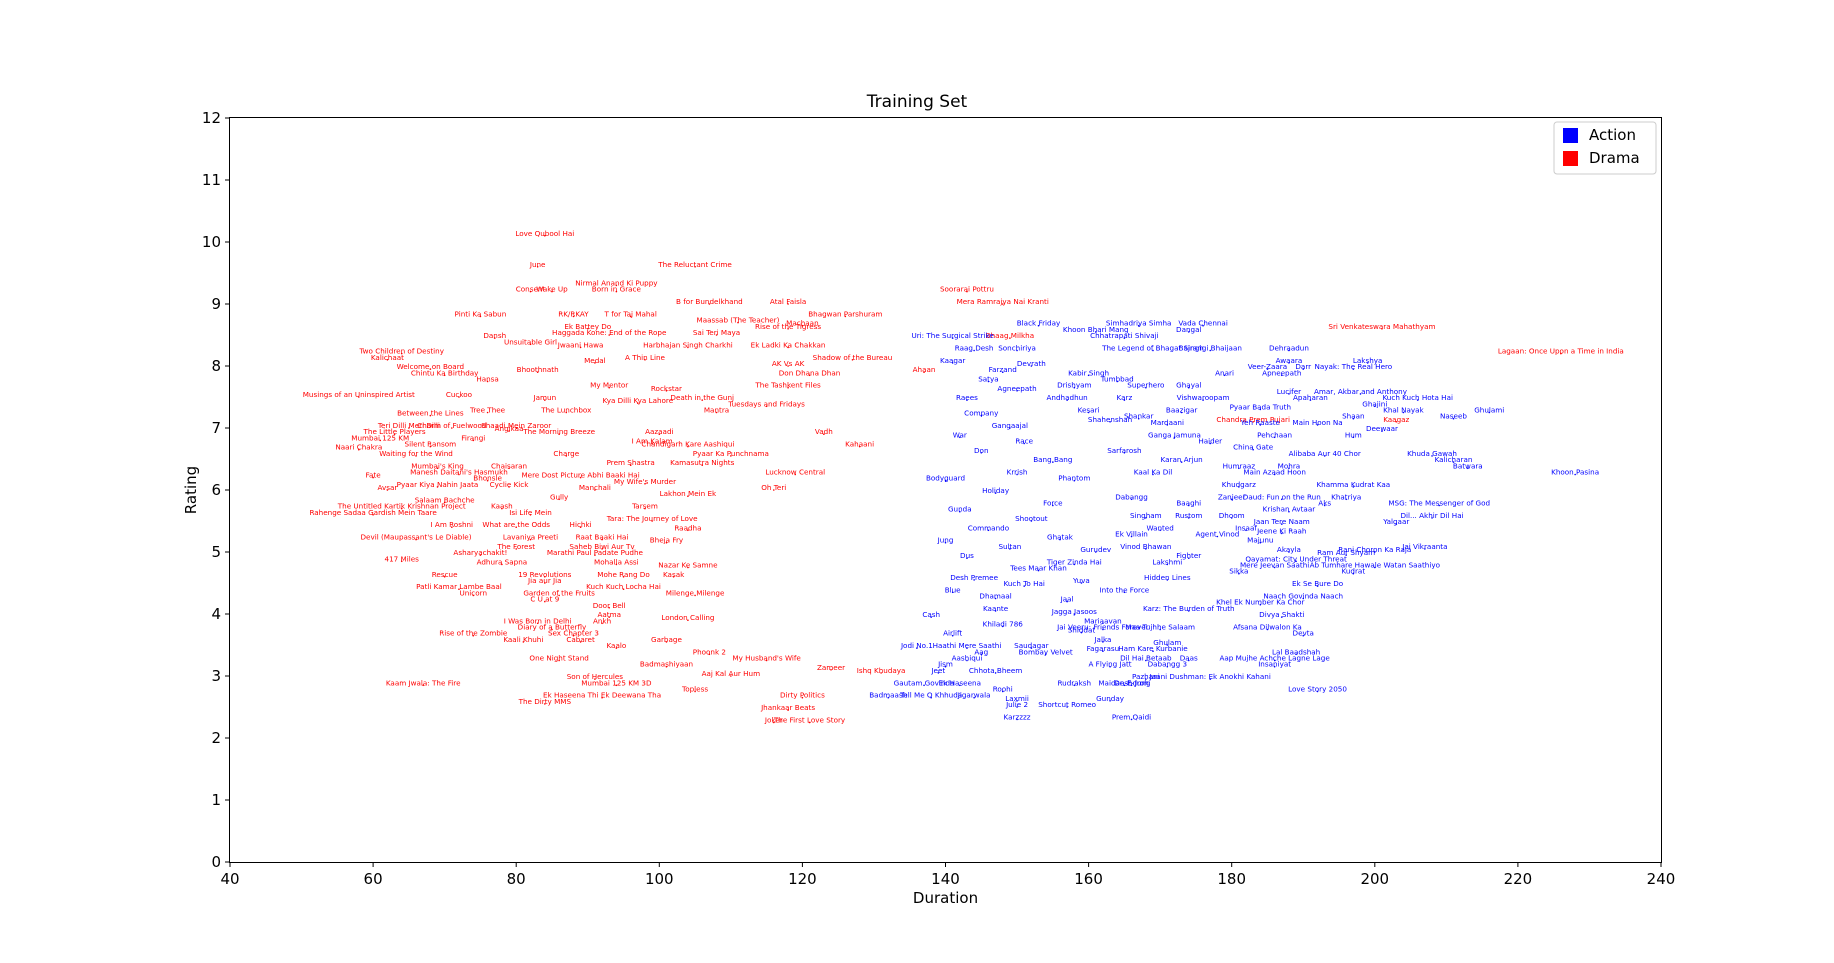 The image size is (1834, 963). I want to click on data-point-label-action: Kaal Ka Dil, so click(1153, 472).